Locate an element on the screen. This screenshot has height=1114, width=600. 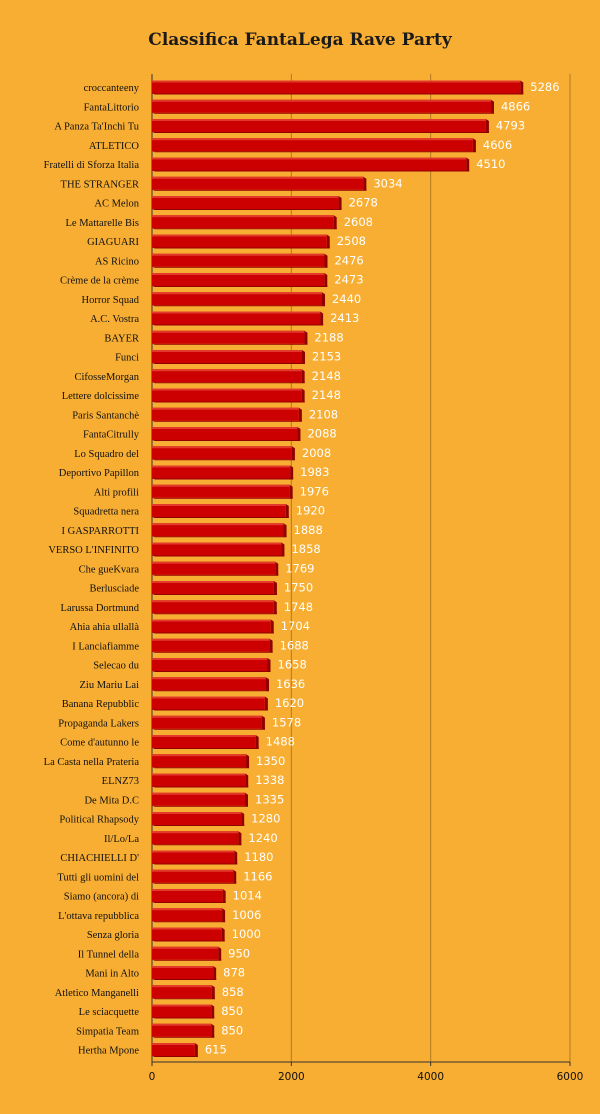
category-label: AC Melon is located at coordinates (116, 204).